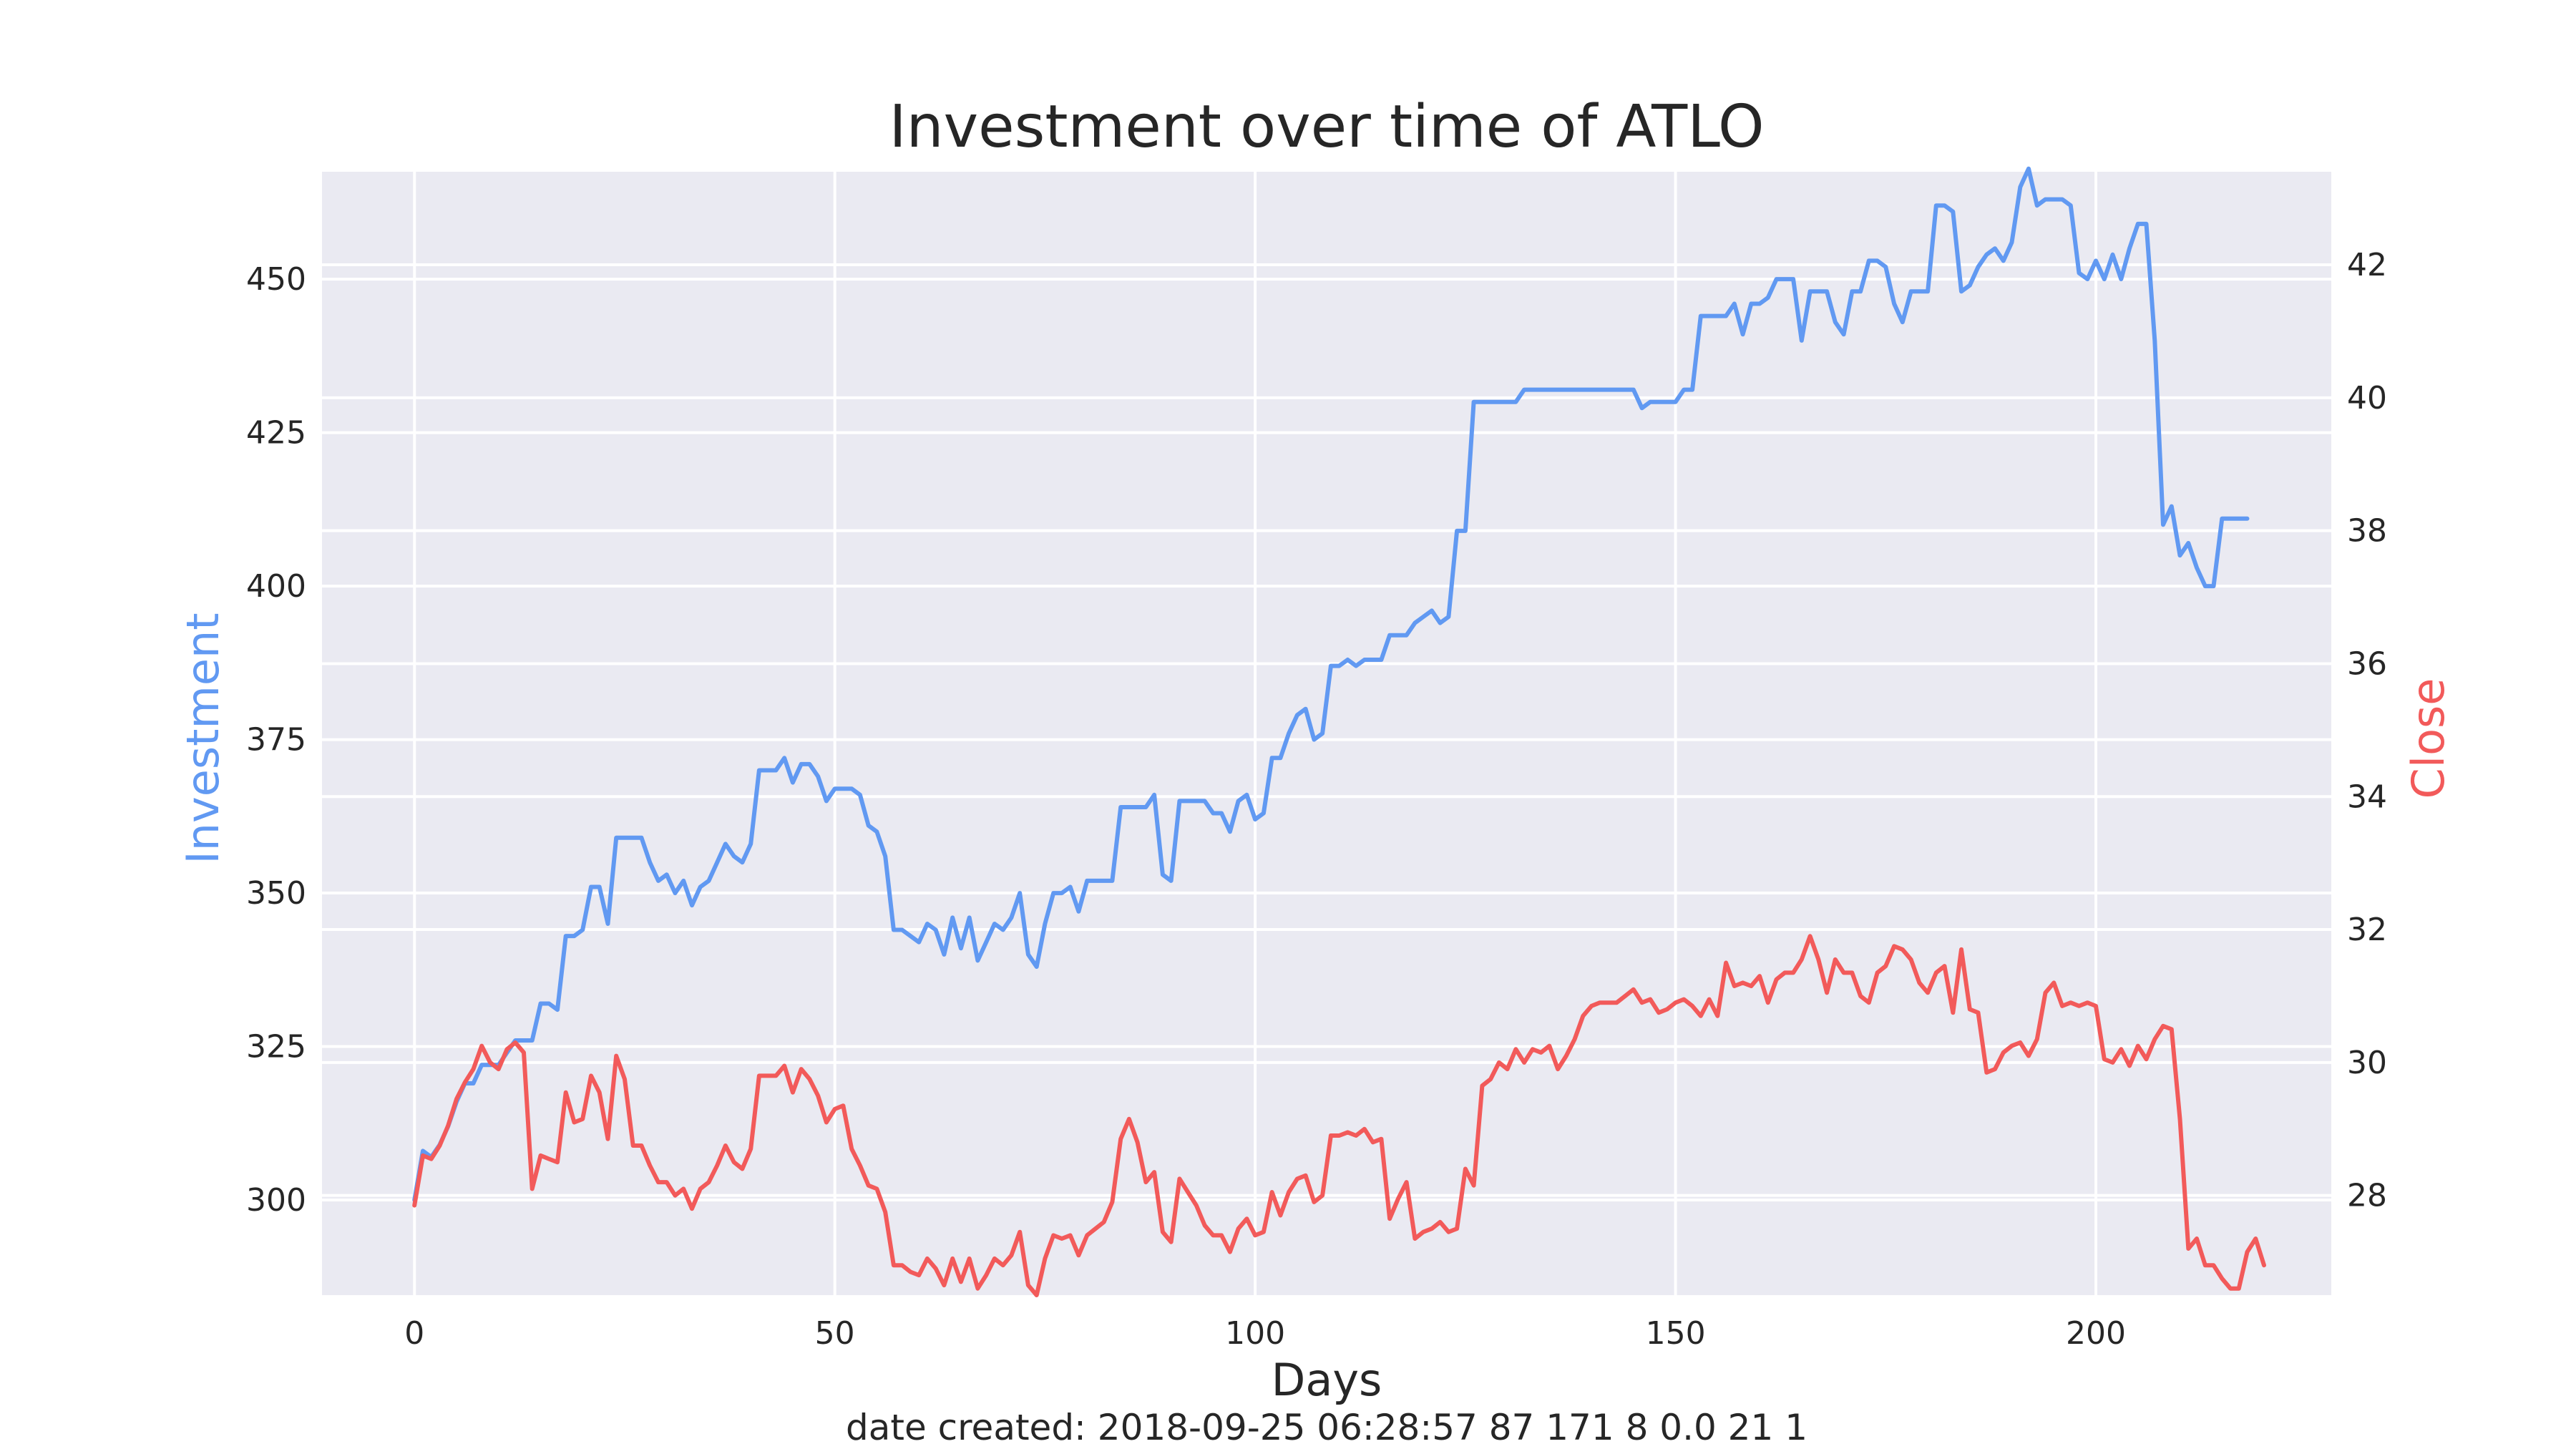  Describe the element at coordinates (2367, 730) in the screenshot. I see `right-y-tick-labels: 28 30 32 34 36 38 40 42` at that location.